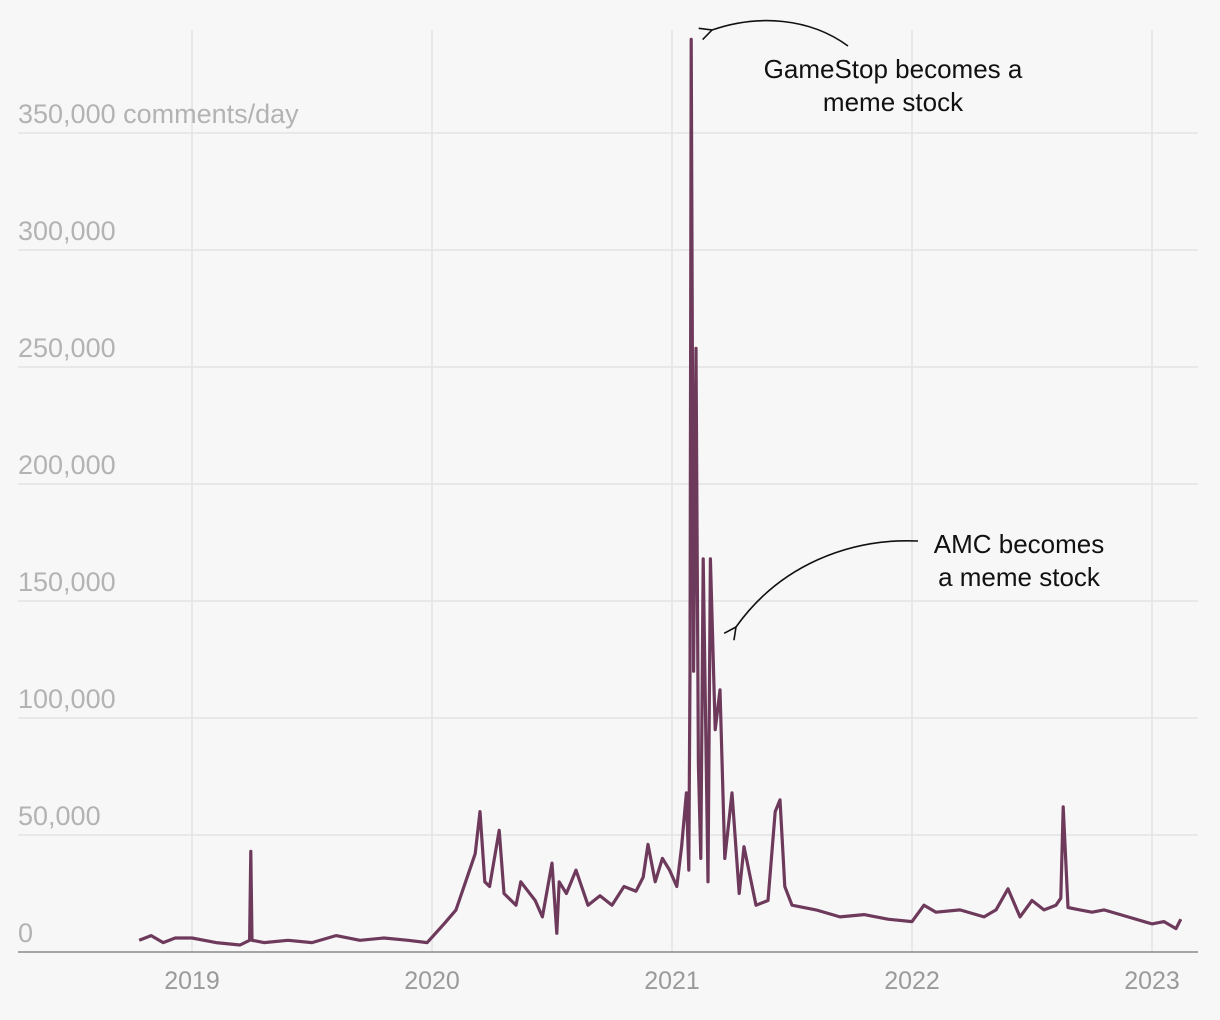  Describe the element at coordinates (432, 981) in the screenshot. I see `x-tick-label: 2020` at that location.